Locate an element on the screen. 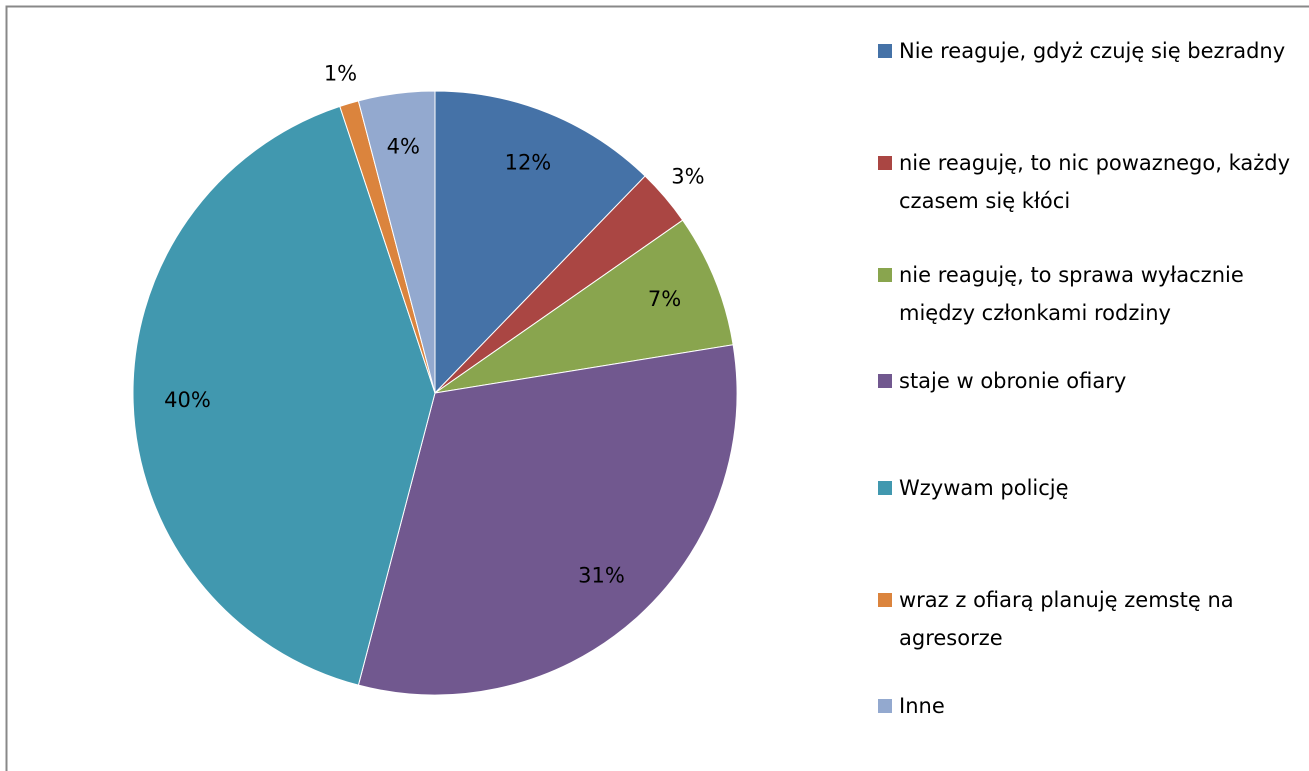 The height and width of the screenshot is (771, 1309). legend-entry: Nie reaguje, gdyż czuję się bezradny is located at coordinates (1088, 51).